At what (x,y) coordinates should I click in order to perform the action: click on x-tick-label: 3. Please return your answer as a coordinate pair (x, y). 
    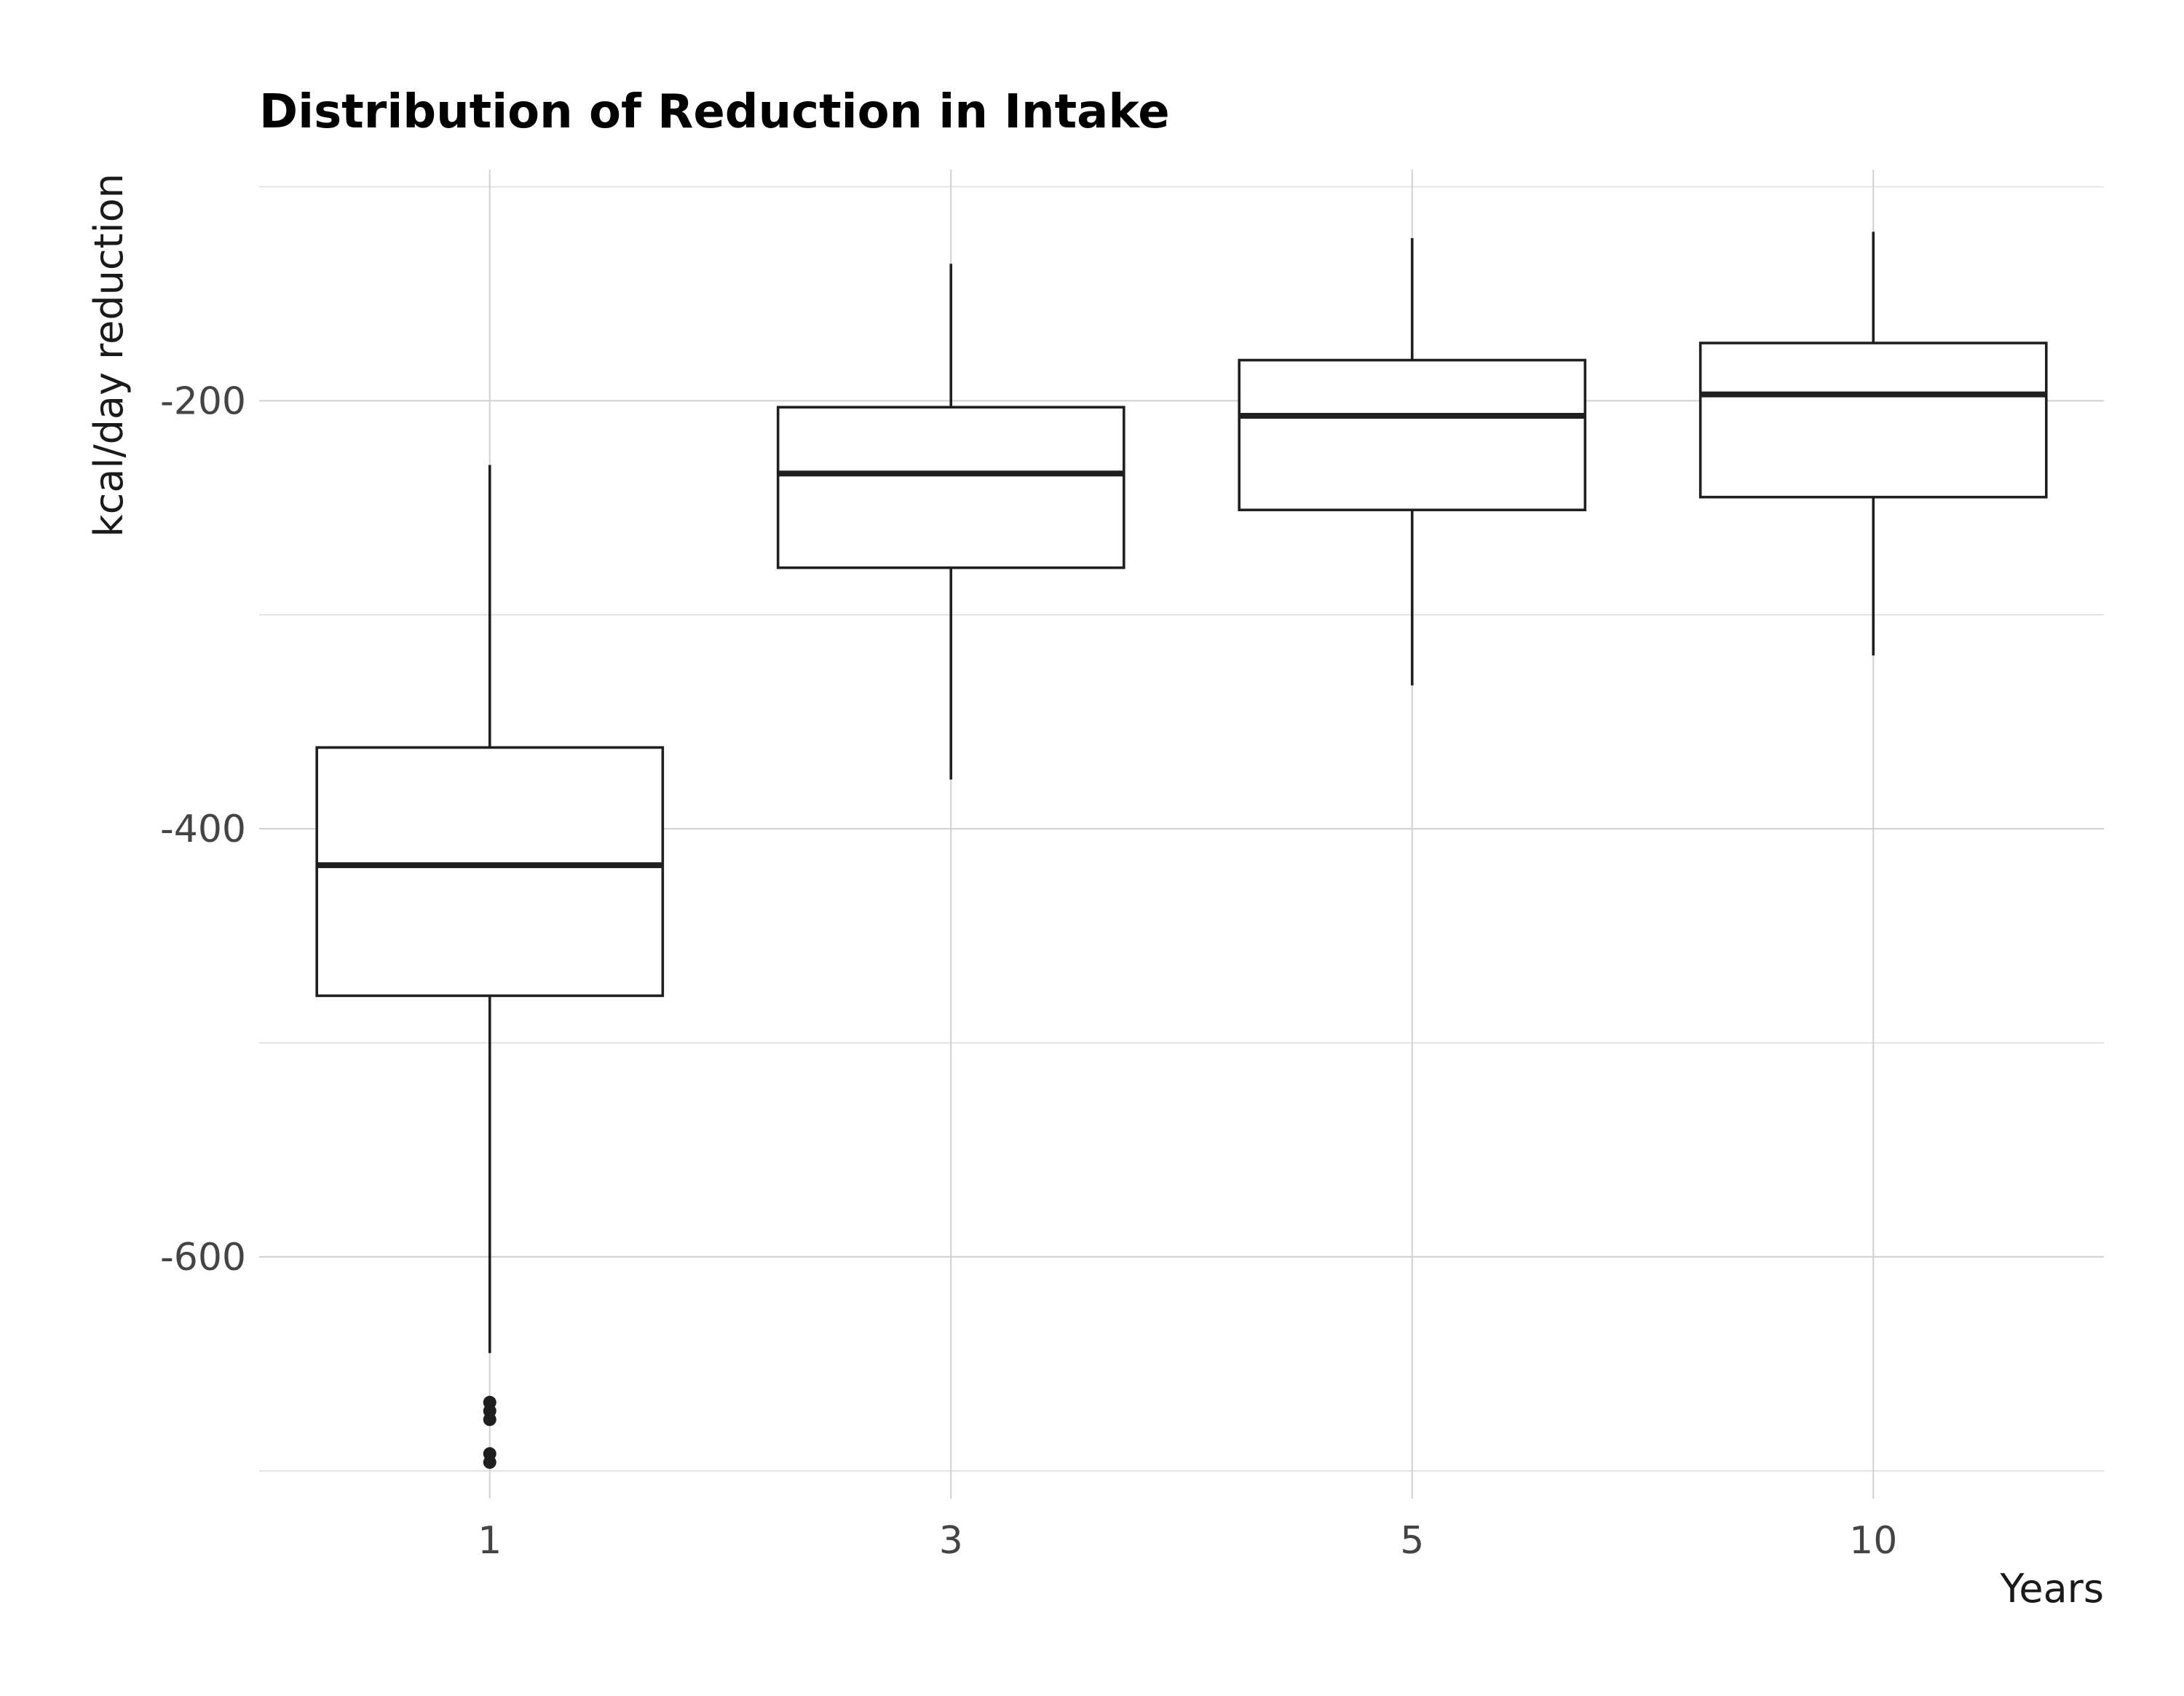
    Looking at the image, I should click on (951, 1541).